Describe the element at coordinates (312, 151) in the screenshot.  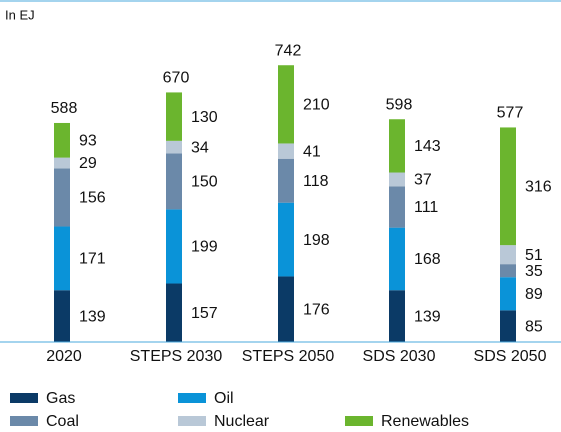
I see `value-label: 41` at that location.